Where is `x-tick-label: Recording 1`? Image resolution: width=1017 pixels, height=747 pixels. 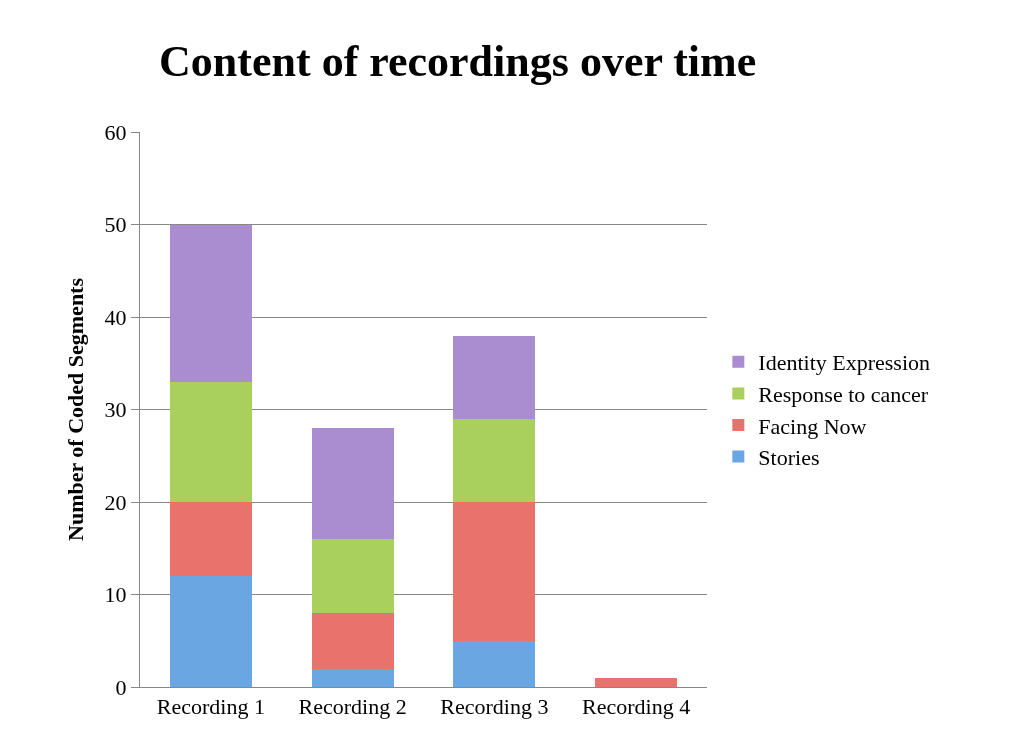 x-tick-label: Recording 1 is located at coordinates (210, 707).